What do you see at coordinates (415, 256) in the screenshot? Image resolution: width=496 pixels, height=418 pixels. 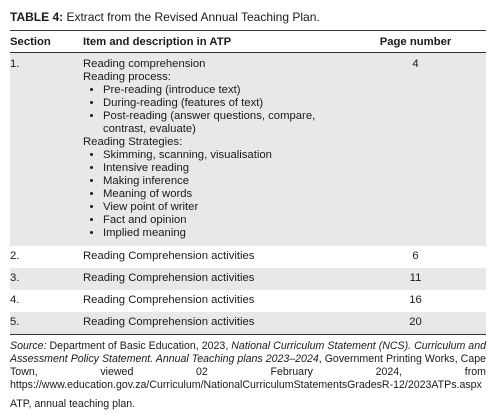 I see `page-cell: 6` at bounding box center [415, 256].